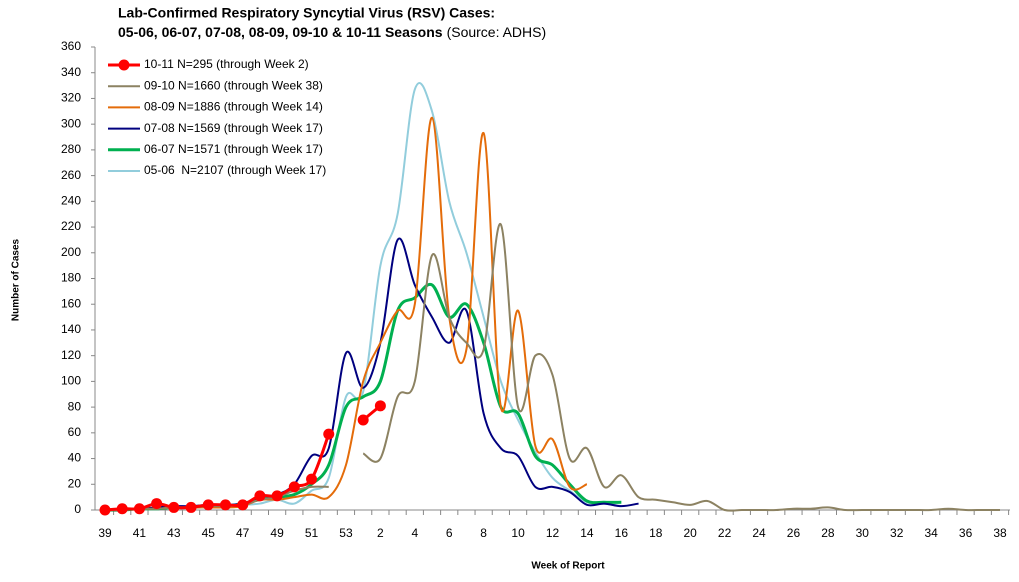  What do you see at coordinates (71, 175) in the screenshot?
I see `y-tick-label: 260` at bounding box center [71, 175].